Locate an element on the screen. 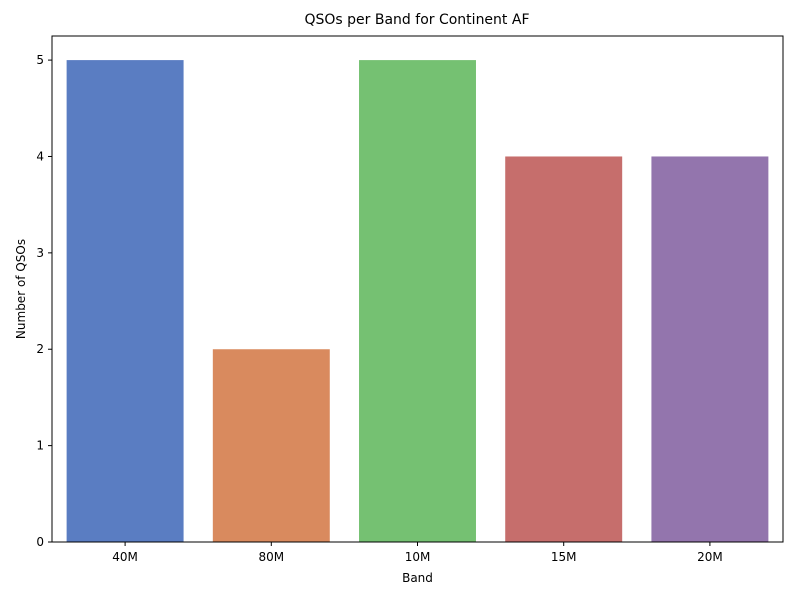 This screenshot has height=600, width=800. bar-40m is located at coordinates (125, 301).